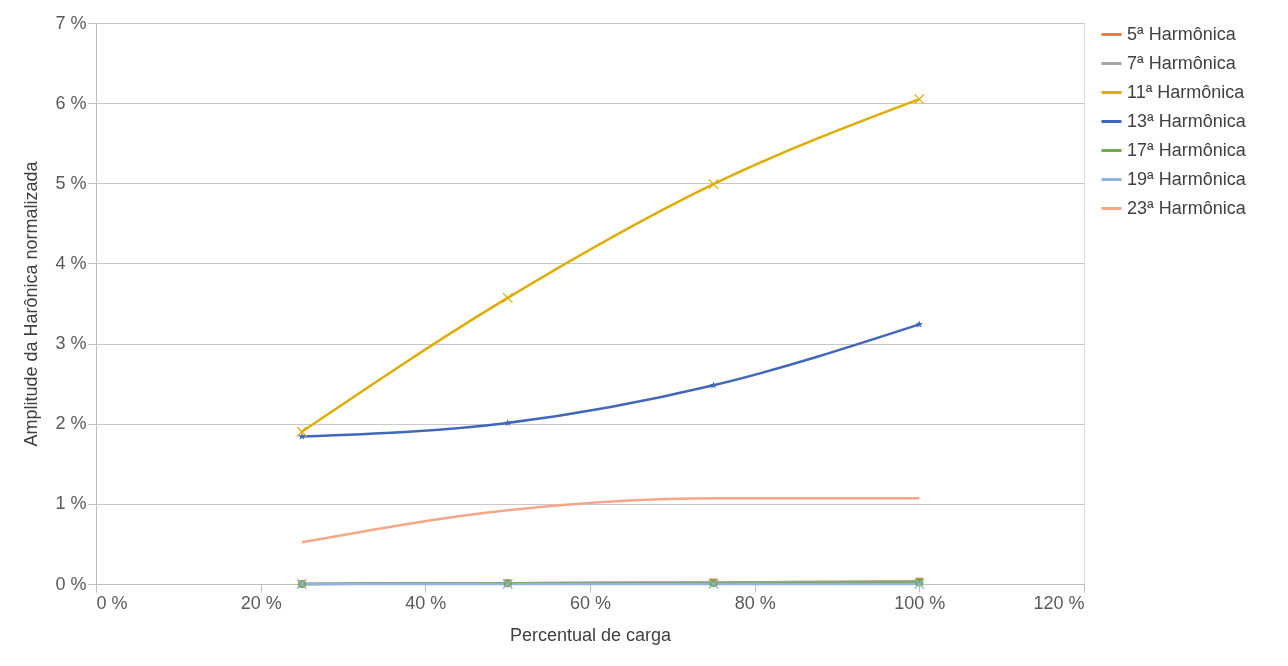 This screenshot has height=666, width=1288. Describe the element at coordinates (71, 262) in the screenshot. I see `y-tick-label: 4 %` at that location.